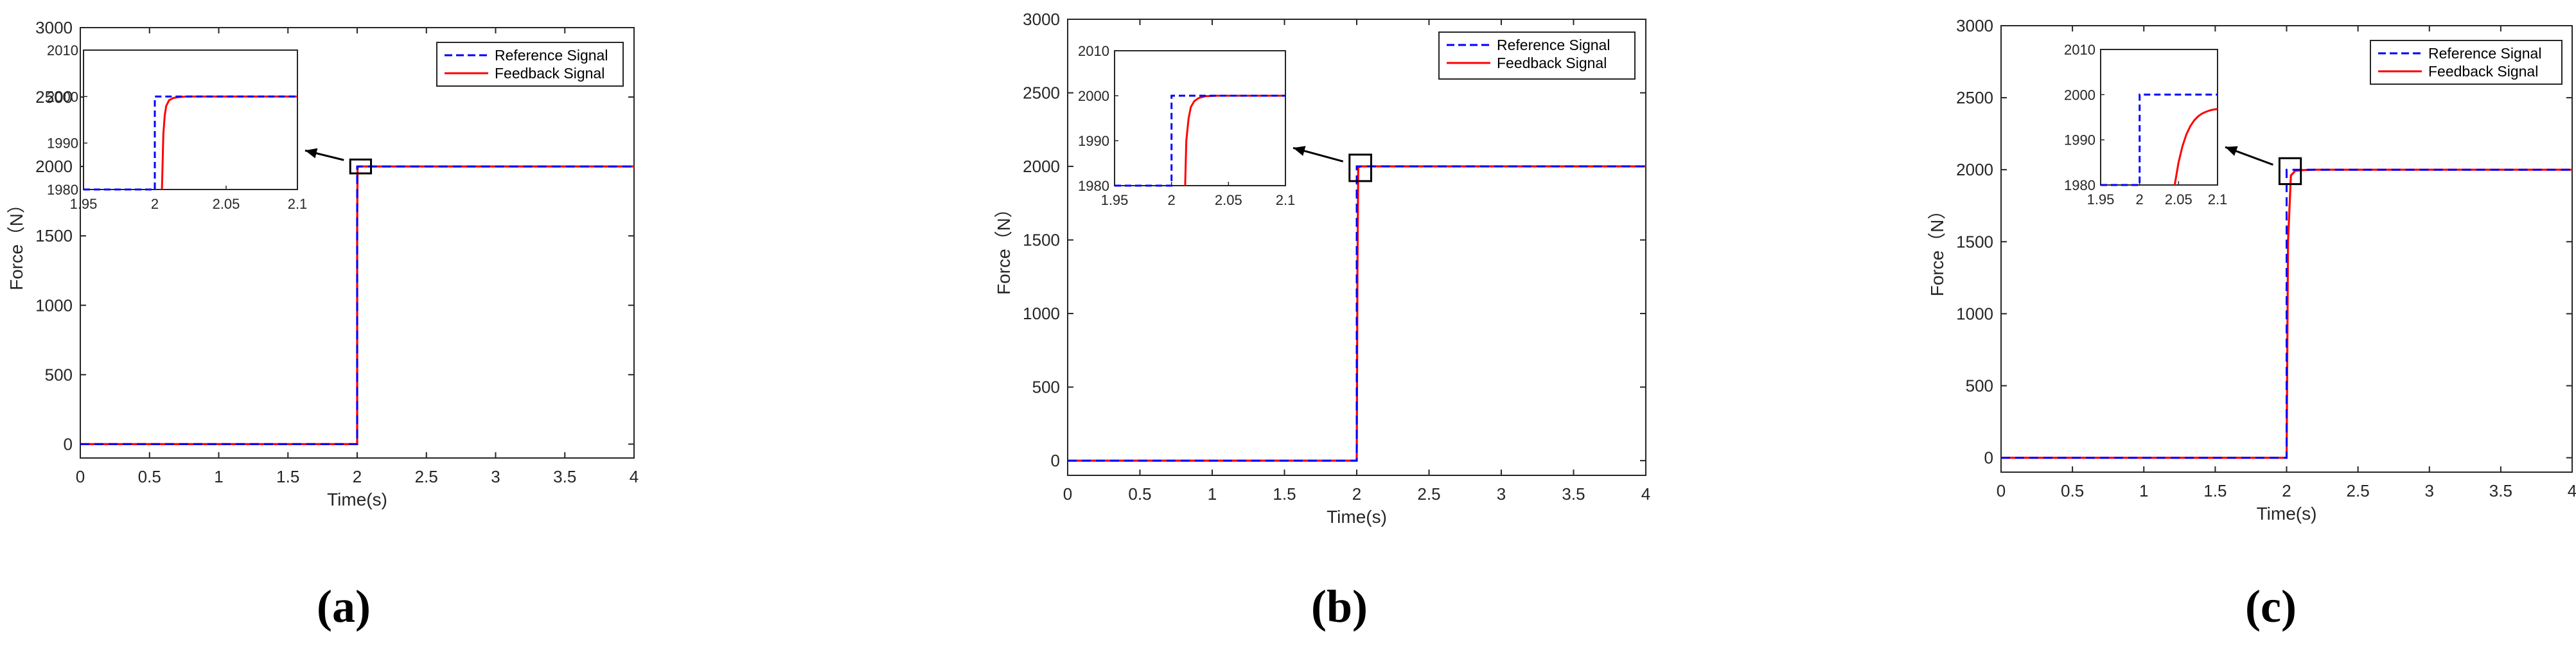 Image resolution: width=2576 pixels, height=652 pixels. What do you see at coordinates (2231, 151) in the screenshot?
I see `zoom-arrow-head` at bounding box center [2231, 151].